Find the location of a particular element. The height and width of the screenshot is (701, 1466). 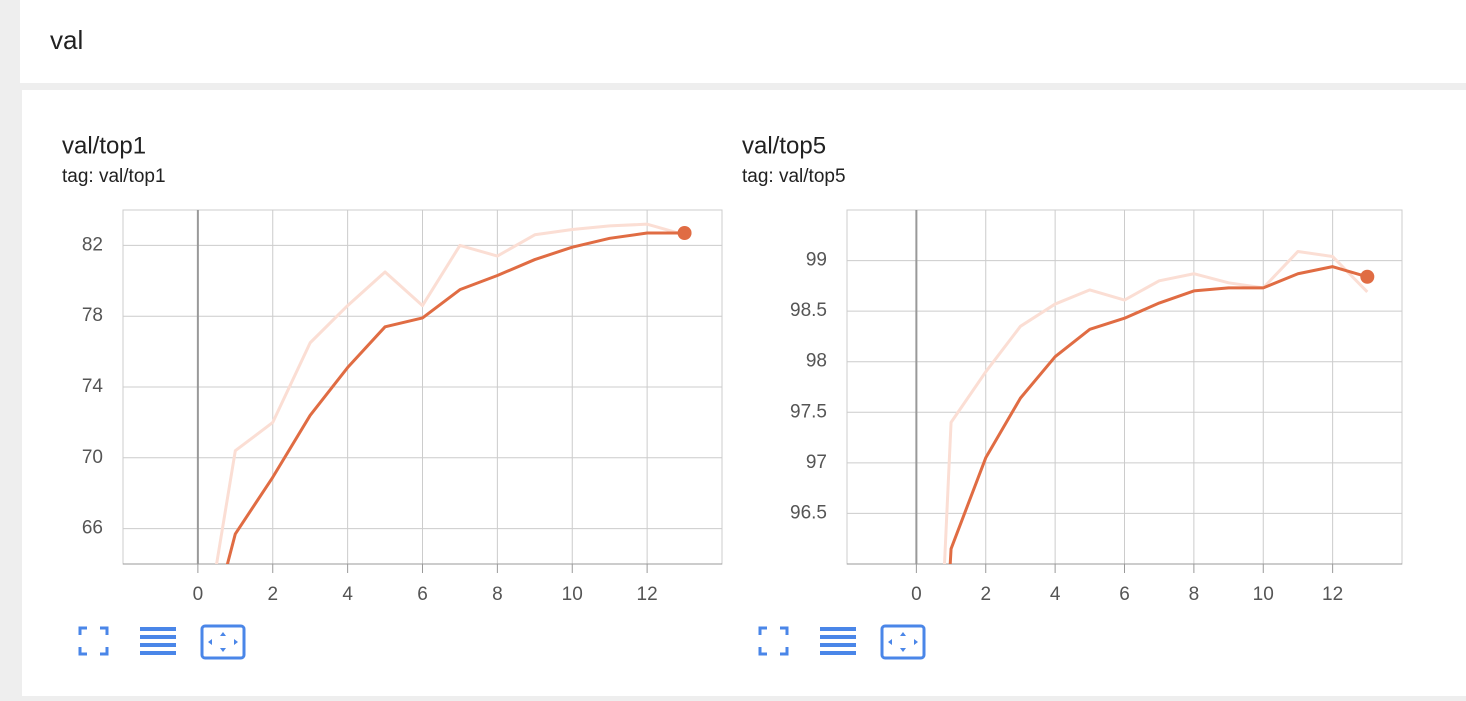

y-tick-label: 97.5 is located at coordinates (808, 411).